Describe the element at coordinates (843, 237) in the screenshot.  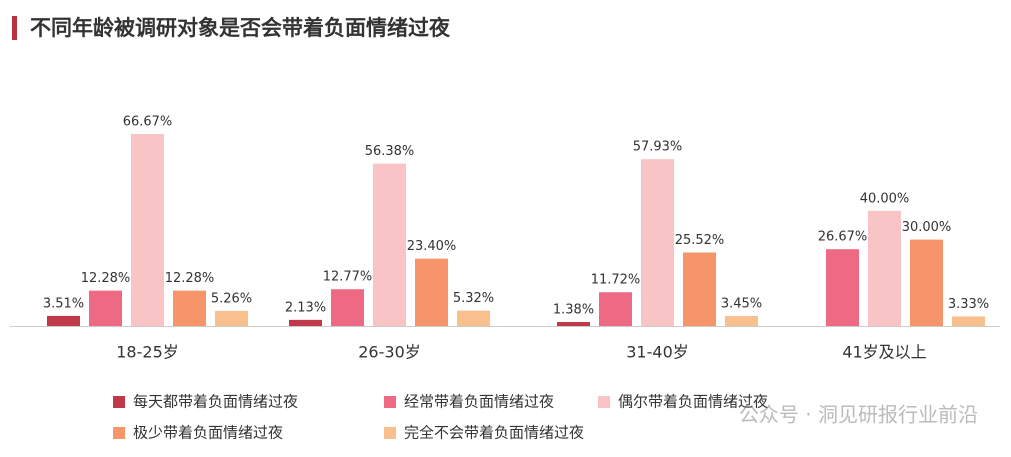
I see `data-label: 26.67%` at that location.